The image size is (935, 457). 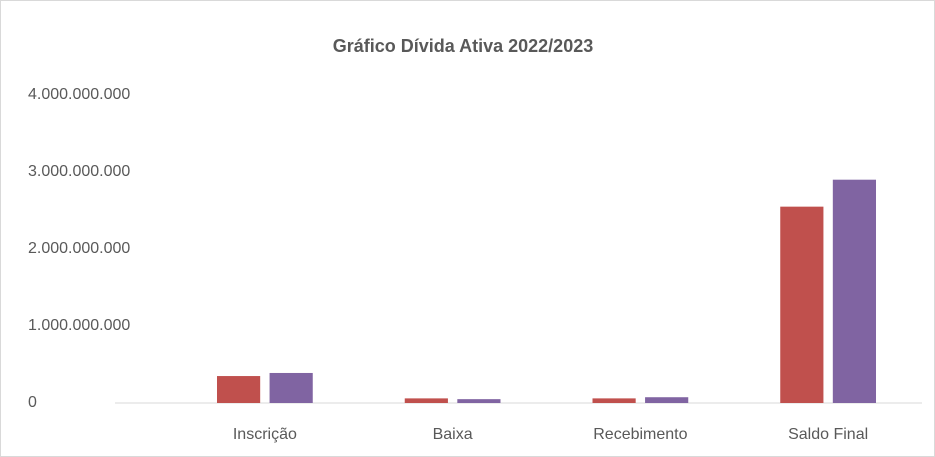 I want to click on x-tick-label: Recebimento, so click(x=640, y=434).